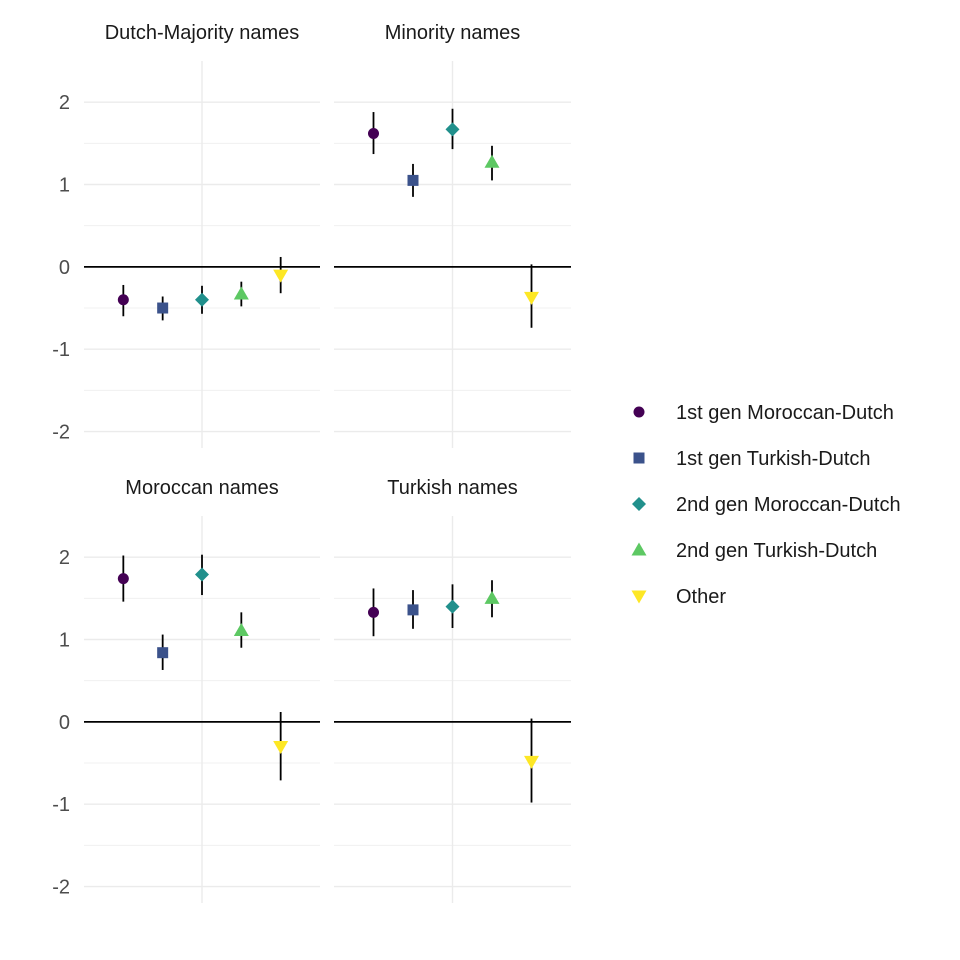 The image size is (960, 960). I want to click on legend-item: 1st gen Moroccan-Dutch, so click(763, 413).